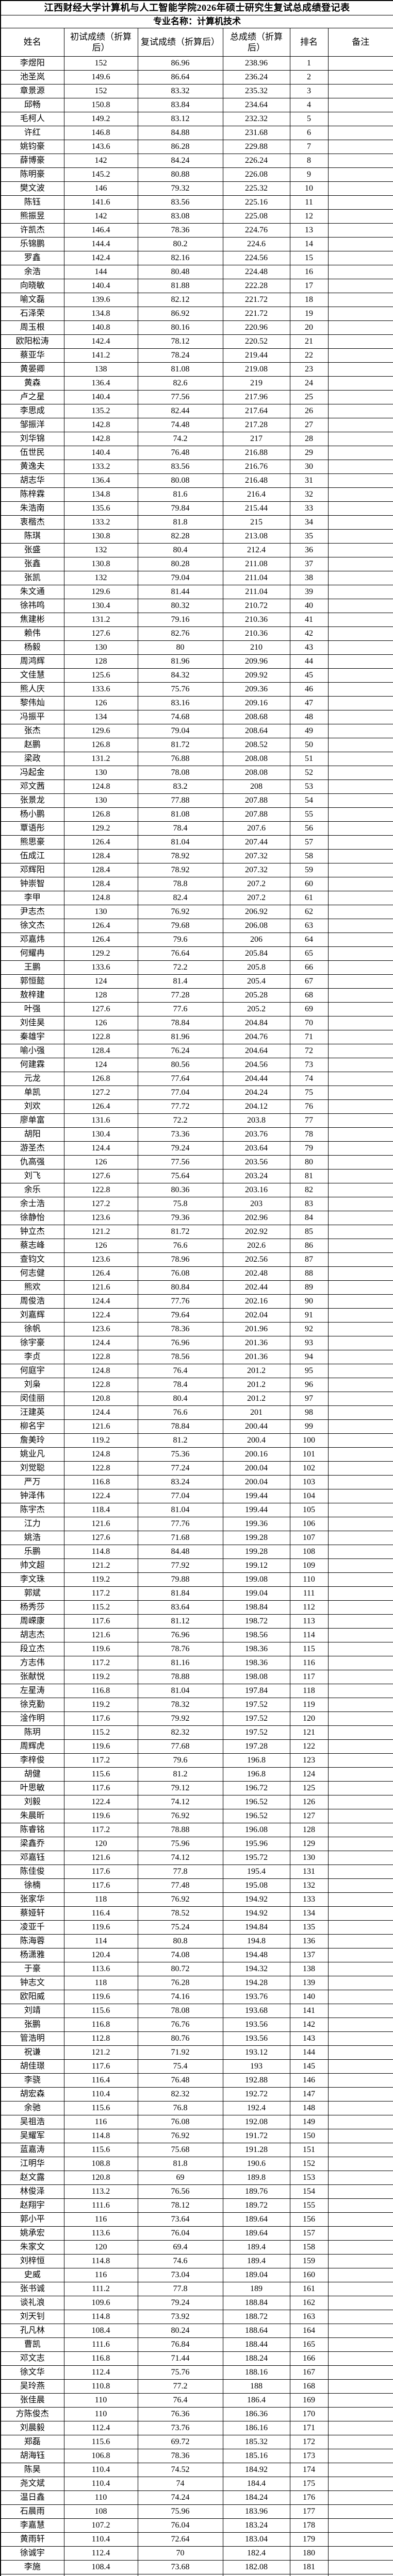 This screenshot has height=2576, width=393. Describe the element at coordinates (32, 1872) in the screenshot. I see `name-cell: 陈佳俊` at that location.